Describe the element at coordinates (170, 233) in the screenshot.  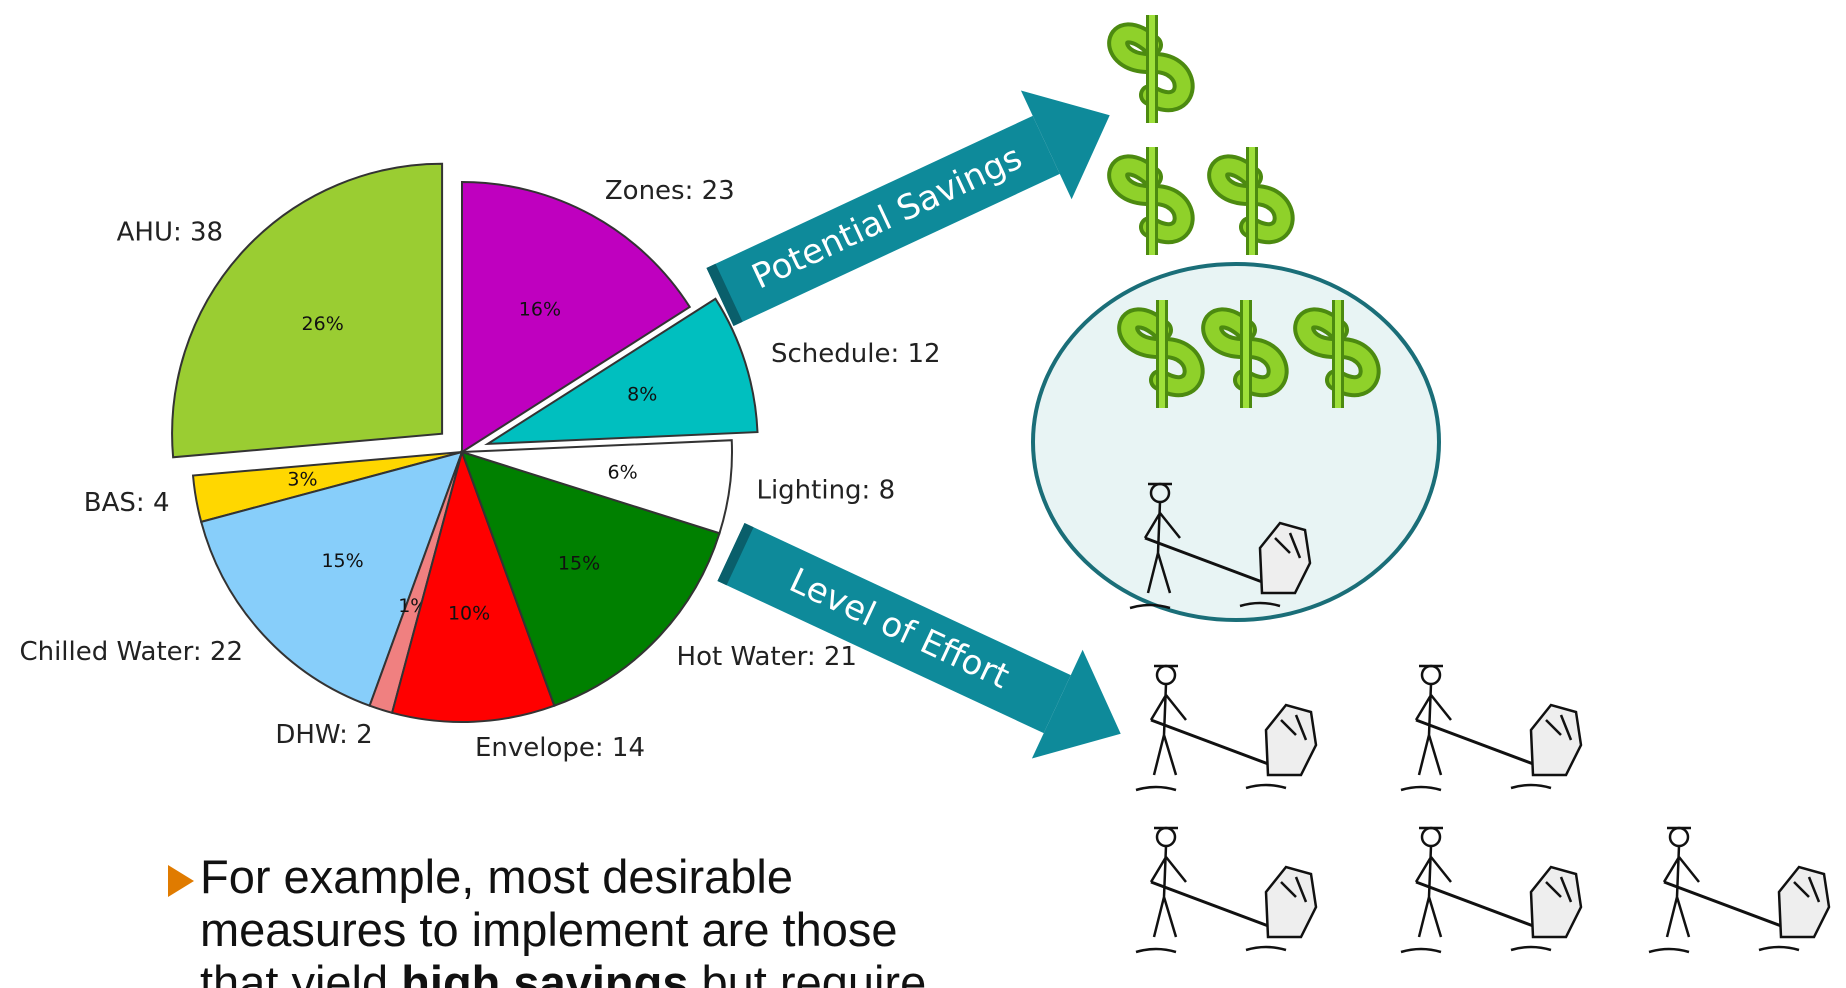
I see `slice-label: AHU: 38` at that location.